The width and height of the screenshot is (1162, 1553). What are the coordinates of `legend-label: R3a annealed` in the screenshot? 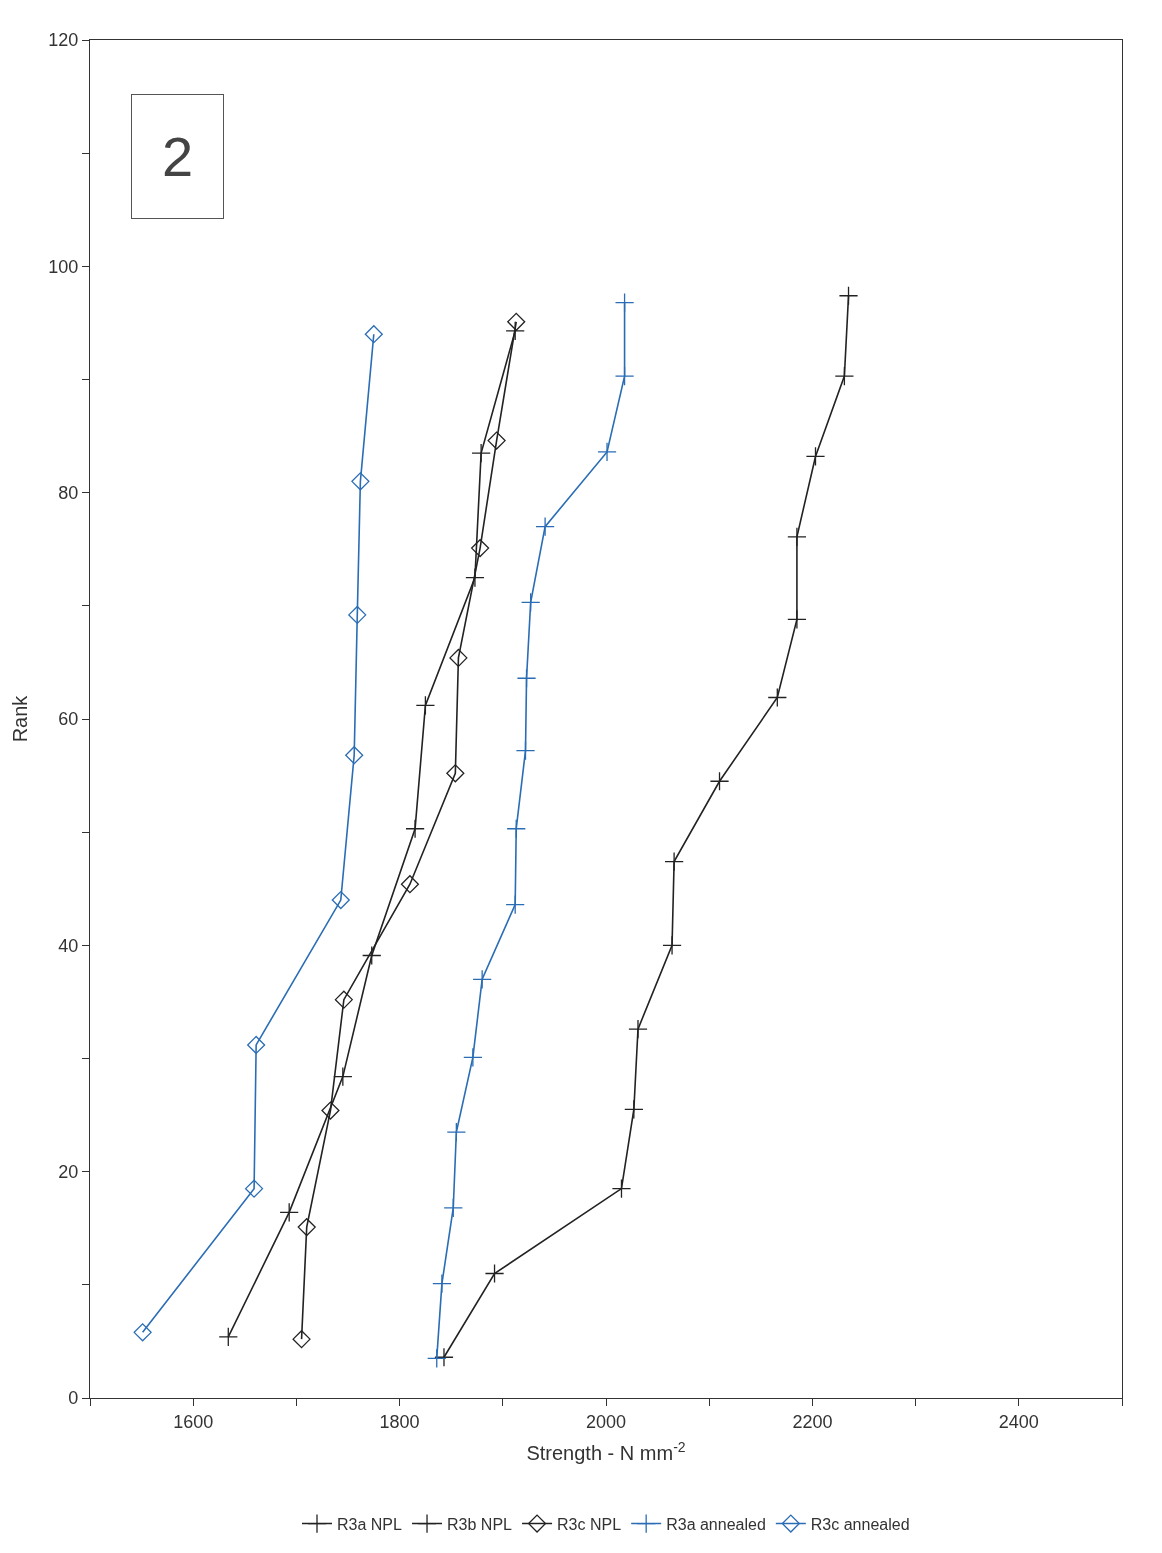 It's located at (716, 1524).